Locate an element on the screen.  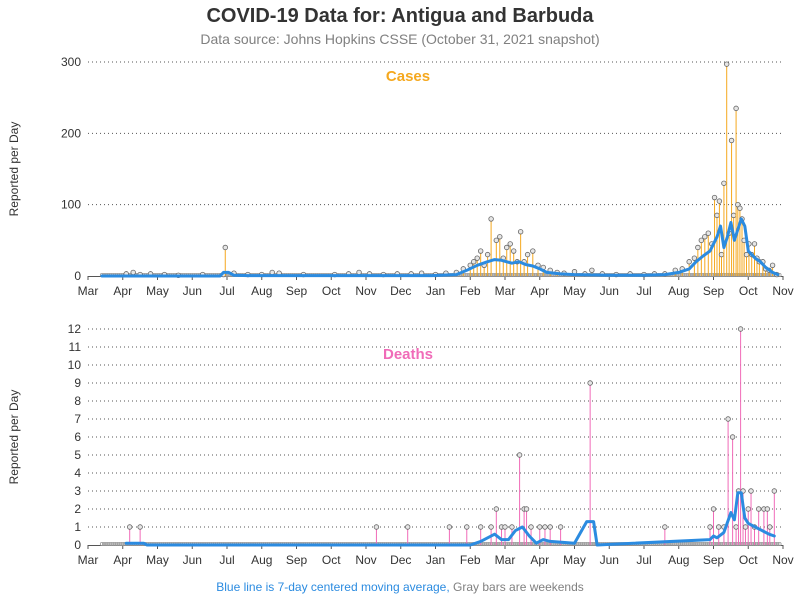
deaths-x-tick-label: Dec is located at coordinates (400, 560).